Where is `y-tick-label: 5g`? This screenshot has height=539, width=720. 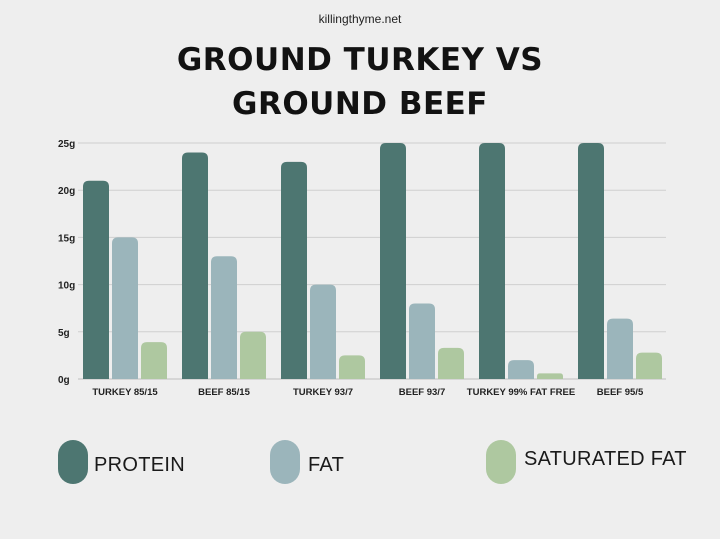
y-tick-label: 5g is located at coordinates (64, 333).